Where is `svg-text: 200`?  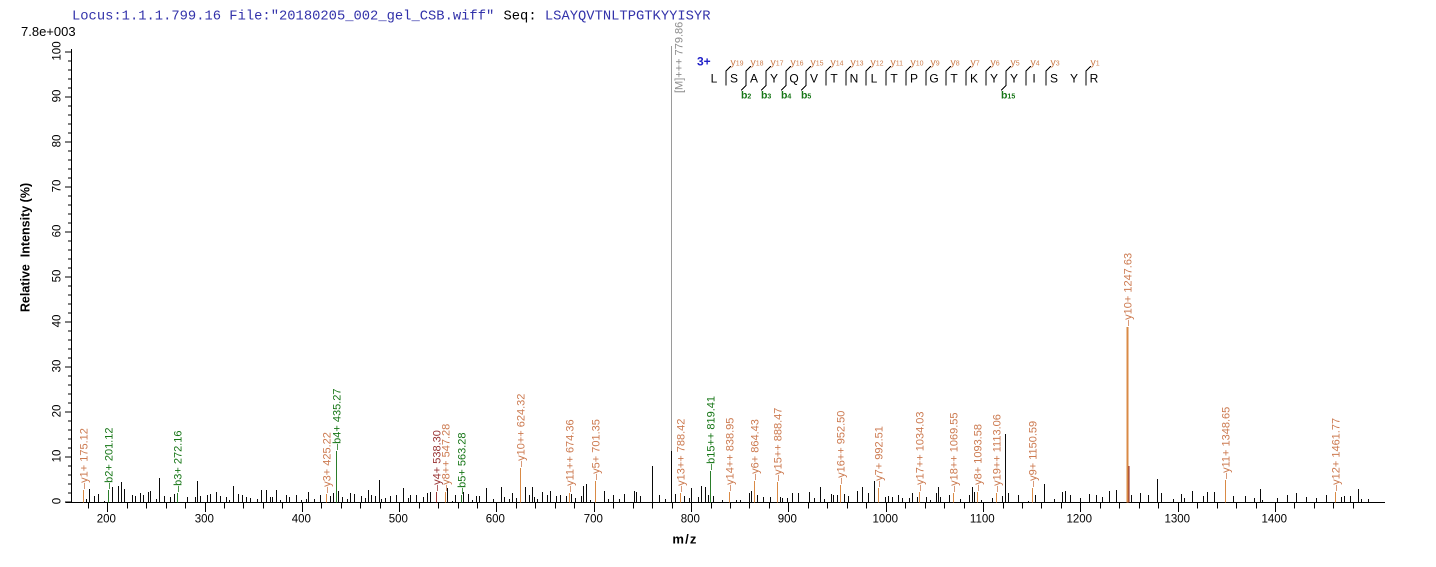 svg-text: 200 is located at coordinates (106, 520).